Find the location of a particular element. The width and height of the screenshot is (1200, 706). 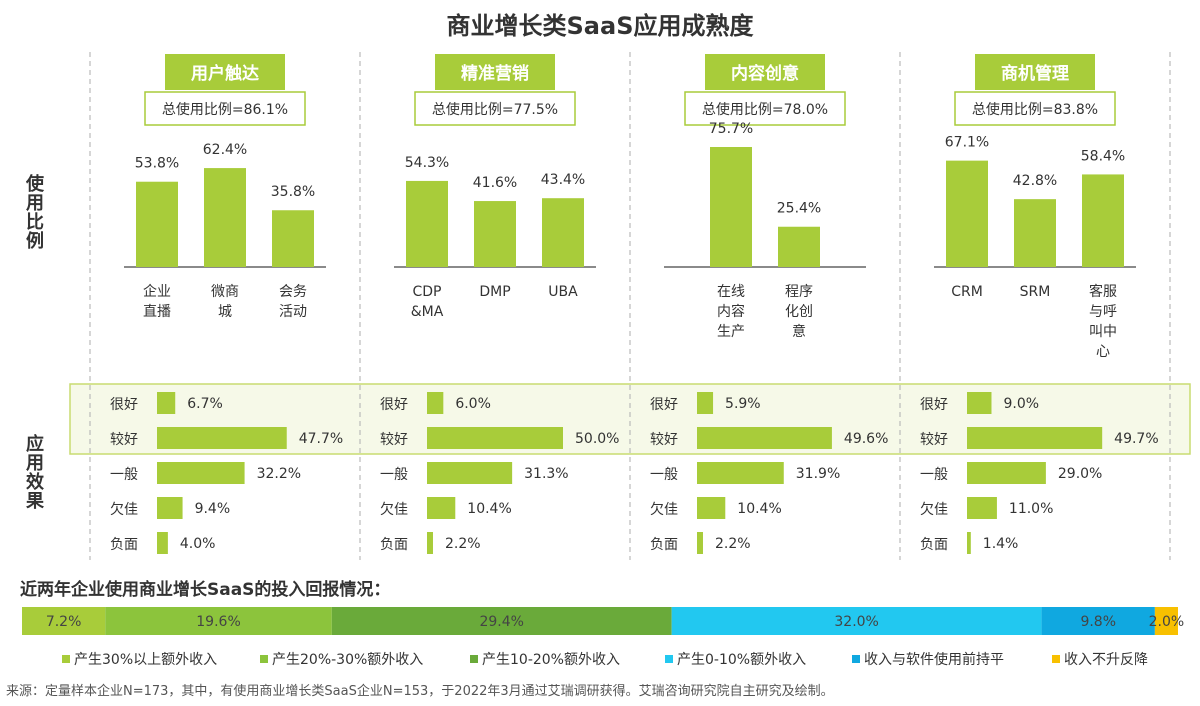

roi-legend-label-1: 产生20%-30%额外收入 is located at coordinates (347, 660).